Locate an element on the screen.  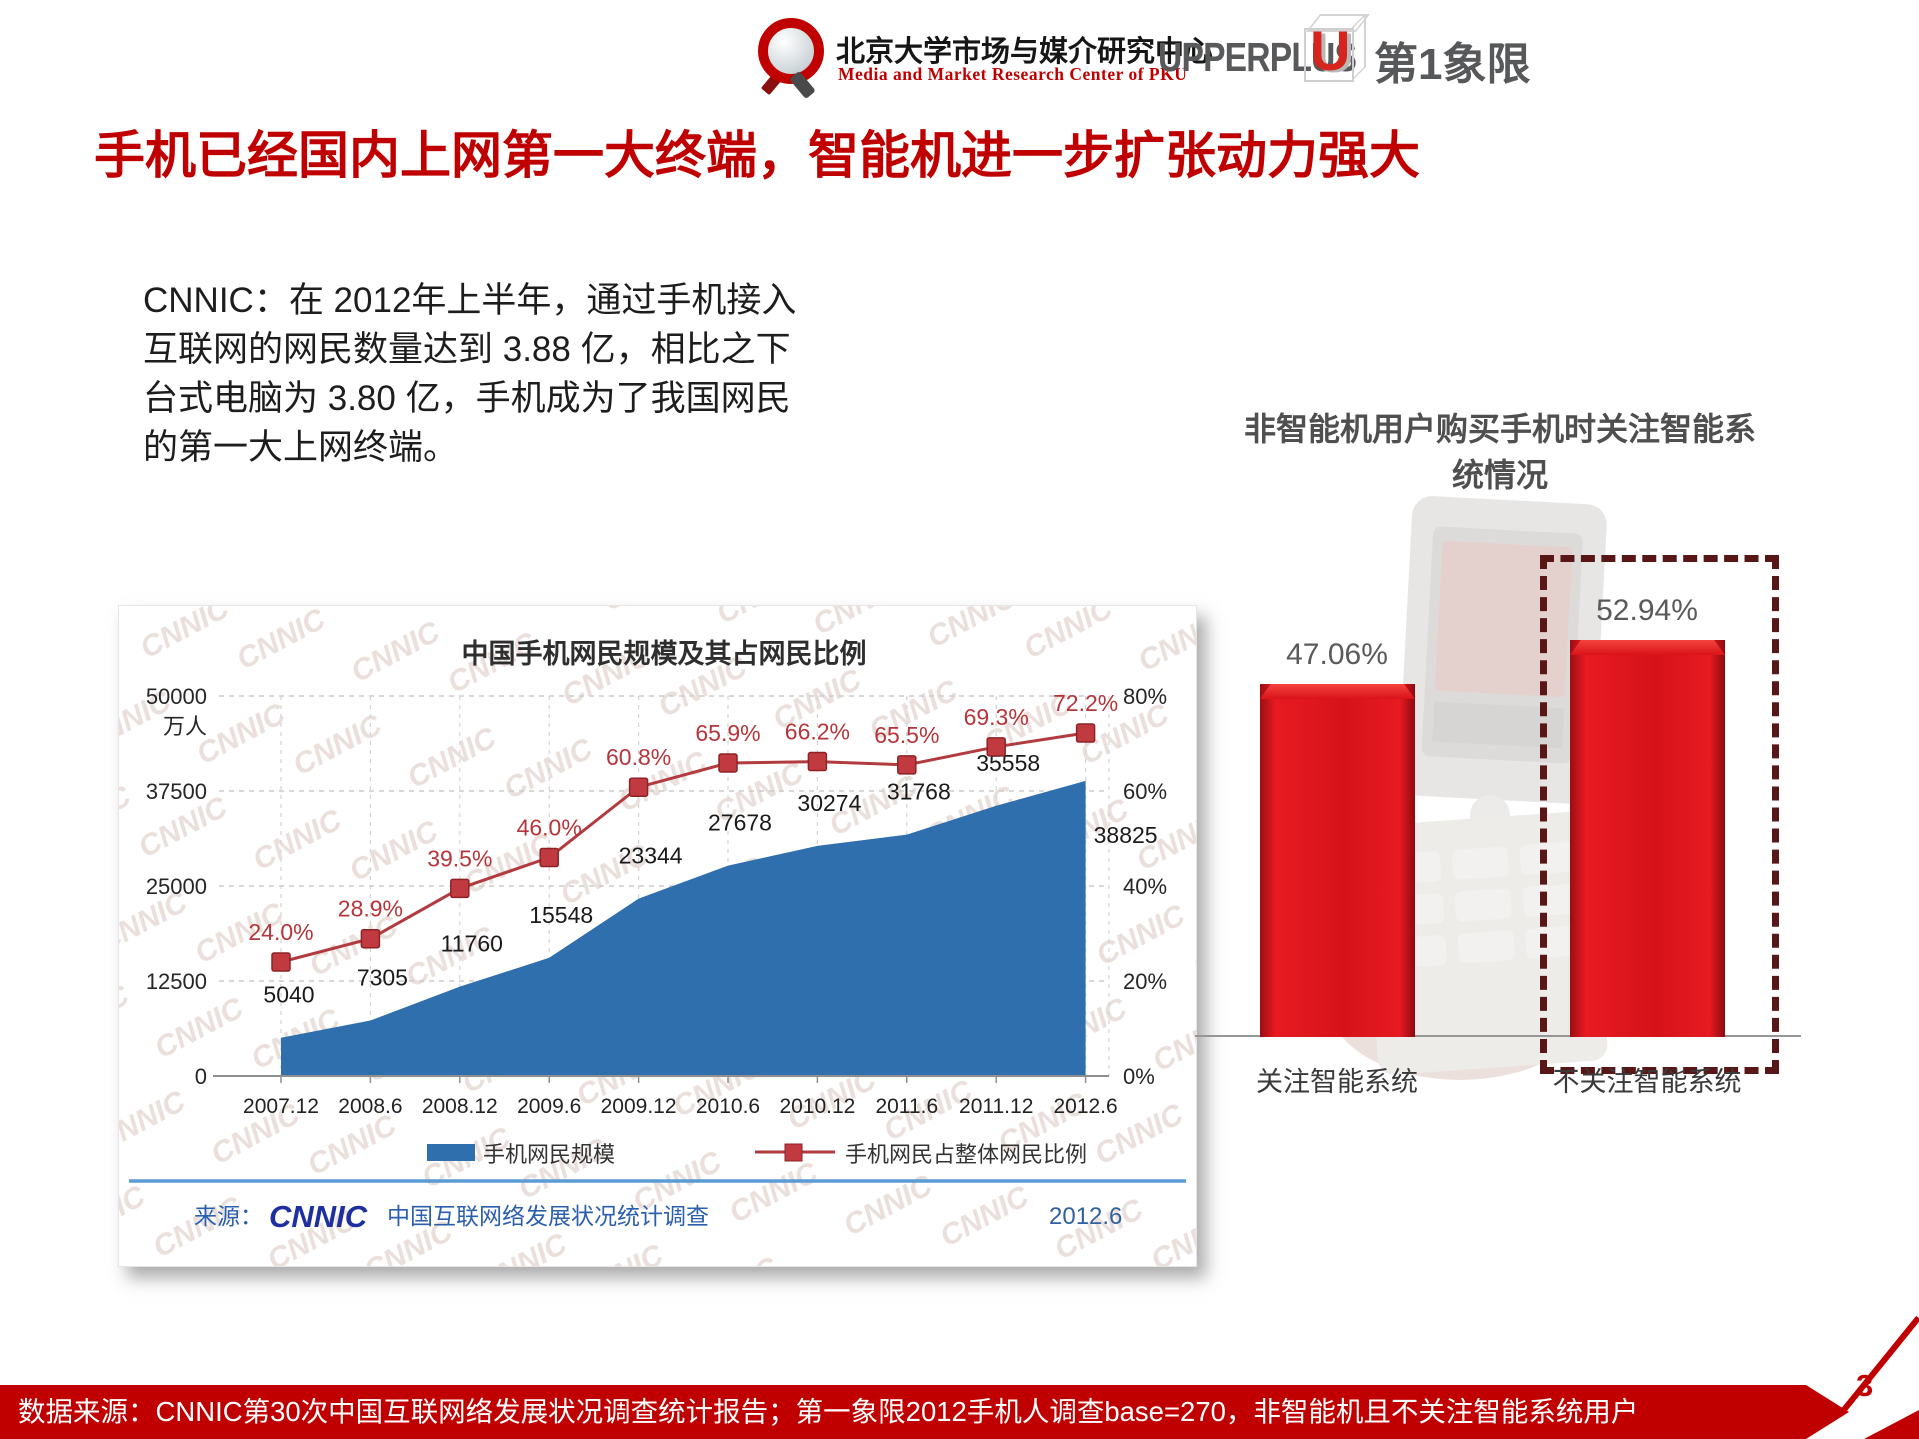
area-value-label: 38825 is located at coordinates (1126, 835).